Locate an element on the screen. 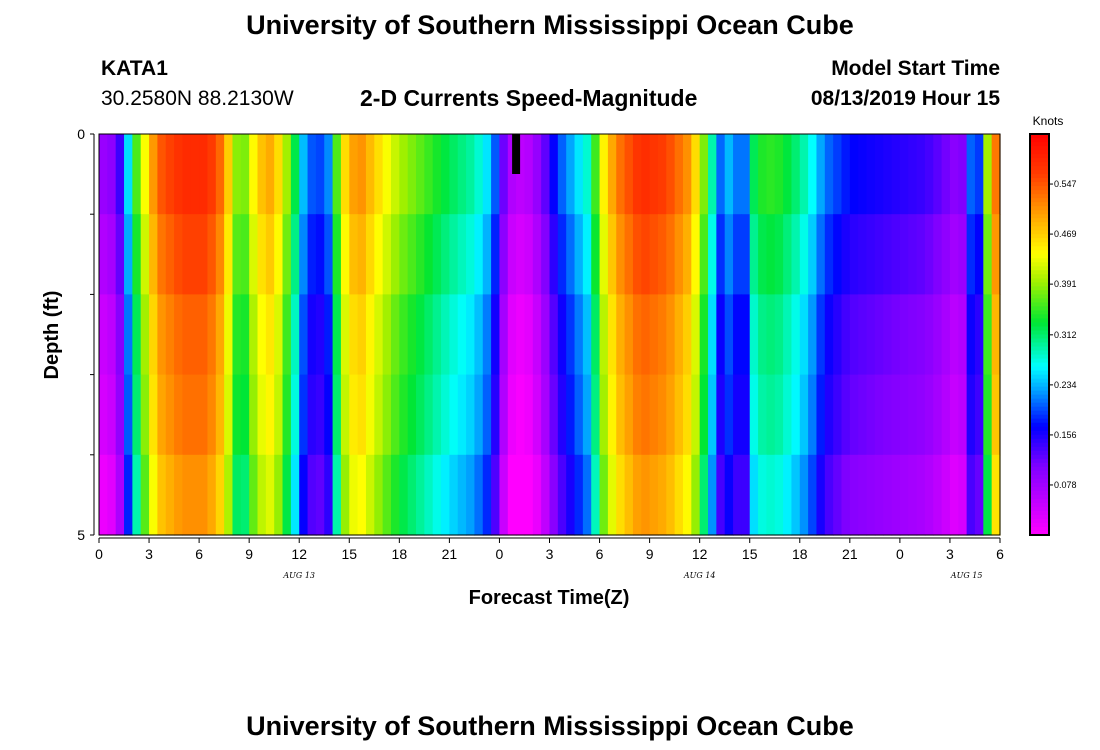  colorbar: Knots 0.547 0.469 0.391 0.312 0.234 0.156 0.078 is located at coordinates (1053, 325).